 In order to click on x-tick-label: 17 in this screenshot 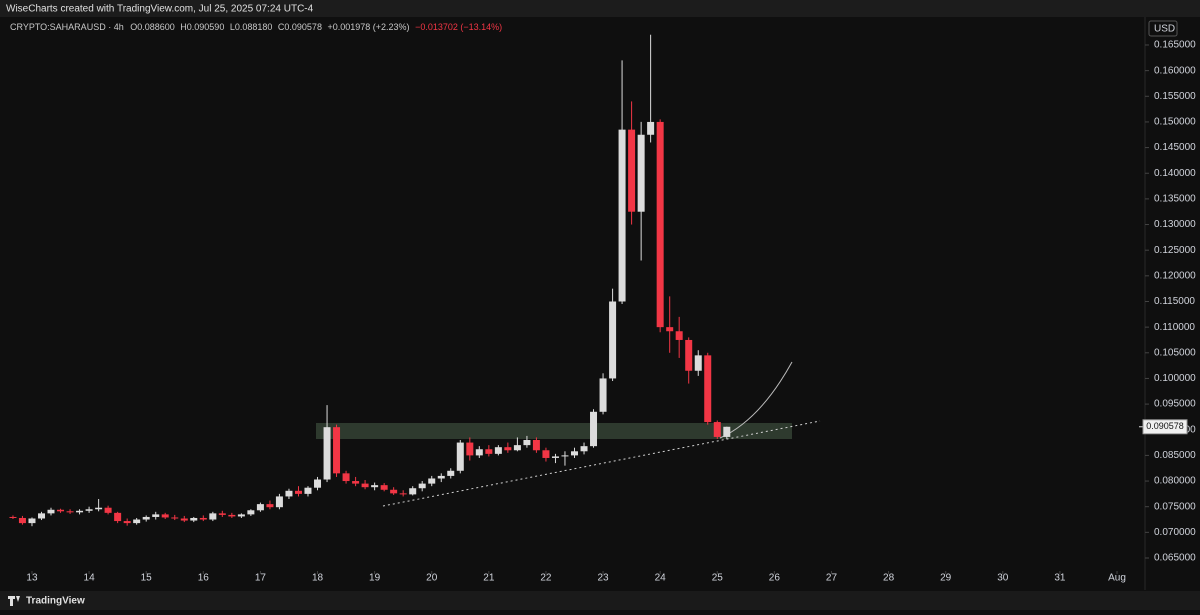, I will do `click(261, 578)`.